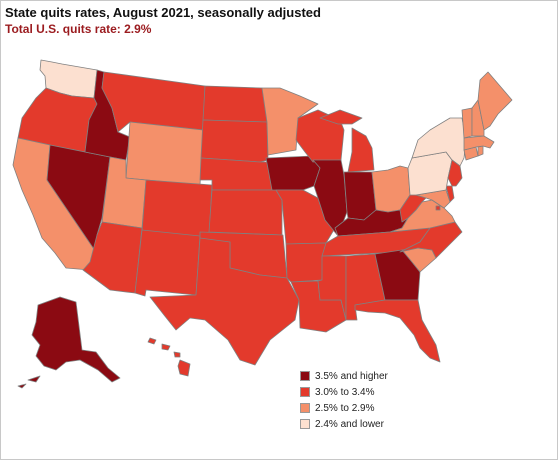 This screenshot has width=558, height=460. What do you see at coordinates (360, 196) in the screenshot?
I see `state-IN` at bounding box center [360, 196].